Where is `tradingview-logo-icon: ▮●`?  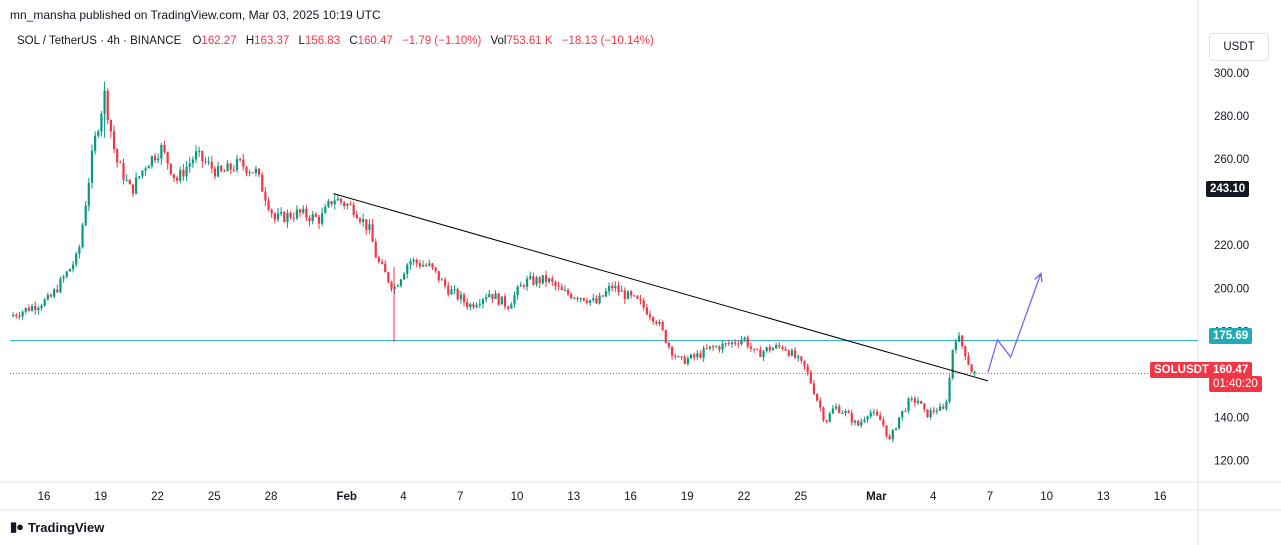
tradingview-logo-icon: ▮● is located at coordinates (17, 526).